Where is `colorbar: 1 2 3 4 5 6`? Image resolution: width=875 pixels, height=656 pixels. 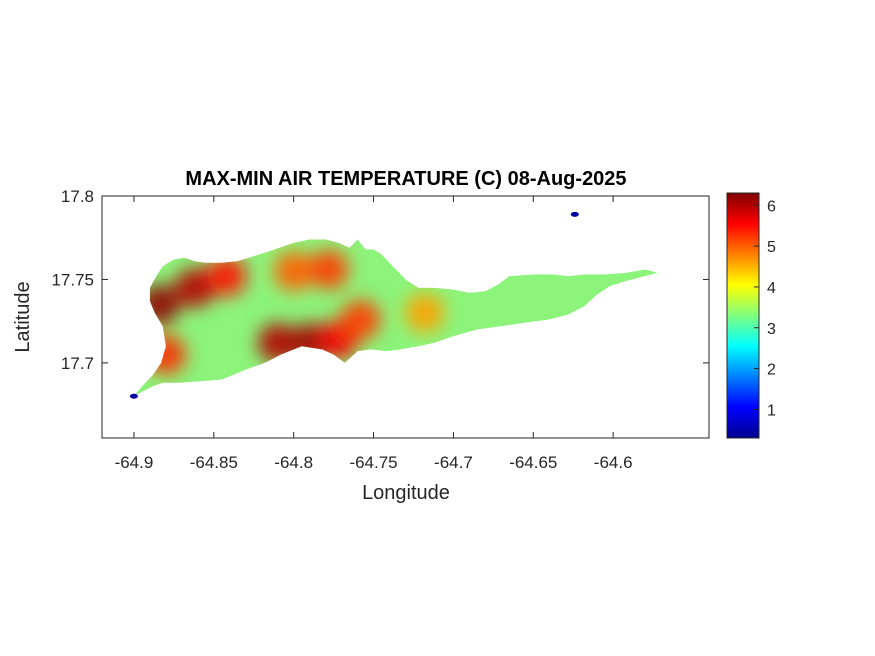 colorbar: 1 2 3 4 5 6 is located at coordinates (751, 315).